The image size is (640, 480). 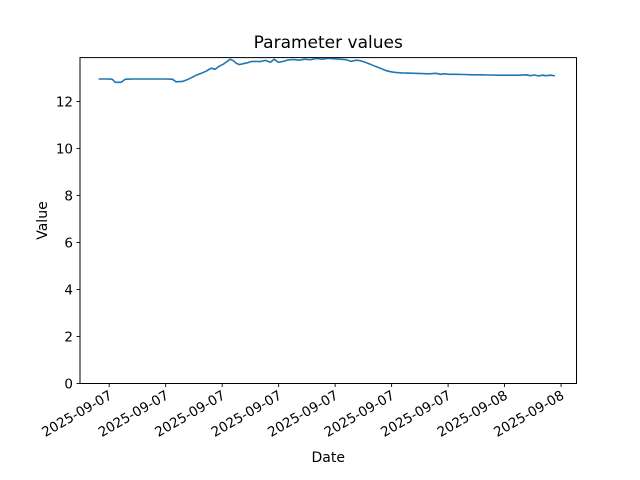 I want to click on x-axis-ticks, so click(x=335, y=385).